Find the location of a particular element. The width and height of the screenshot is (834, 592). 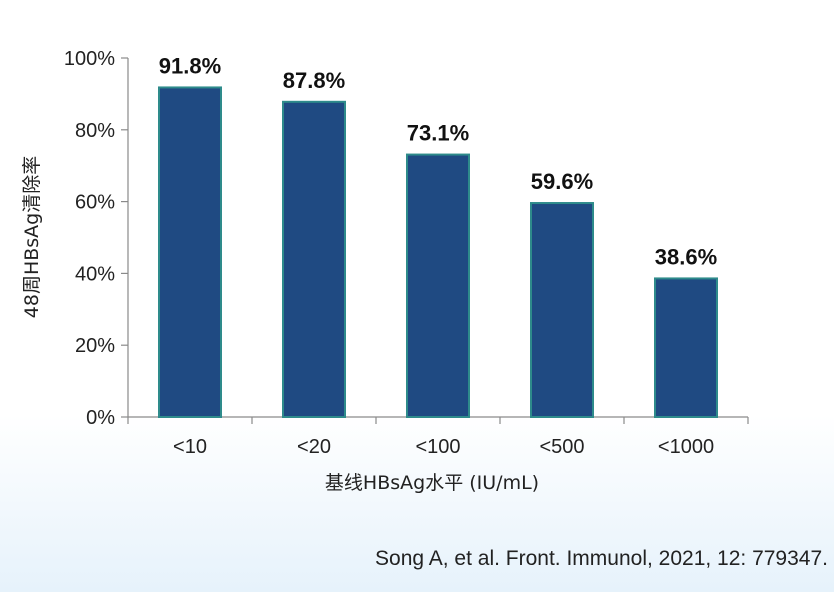

y-axis-title: 48周HBsAg清除率 is located at coordinates (32, 237).